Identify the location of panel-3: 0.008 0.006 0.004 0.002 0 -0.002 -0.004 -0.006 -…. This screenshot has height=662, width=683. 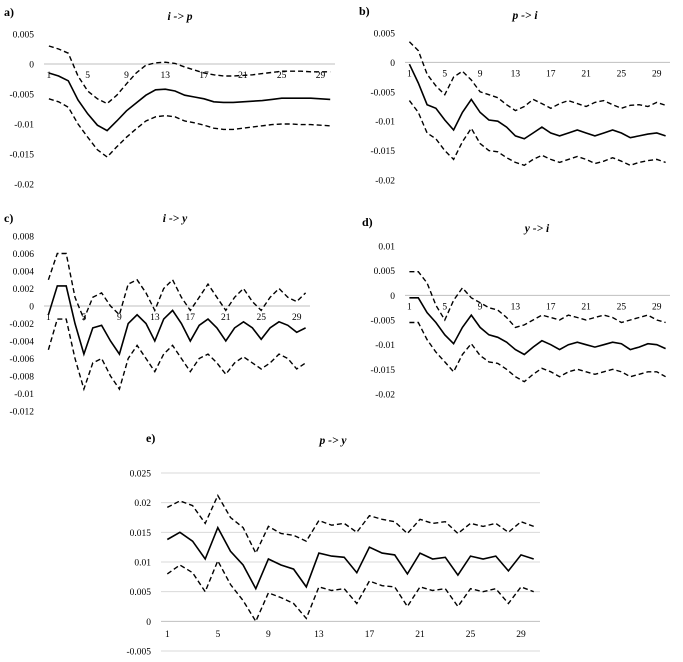
(157, 314).